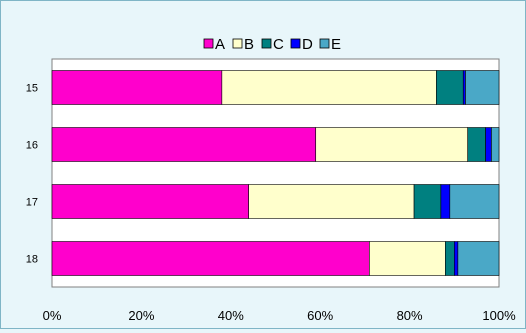  I want to click on bar-segment-18-E, so click(478, 258).